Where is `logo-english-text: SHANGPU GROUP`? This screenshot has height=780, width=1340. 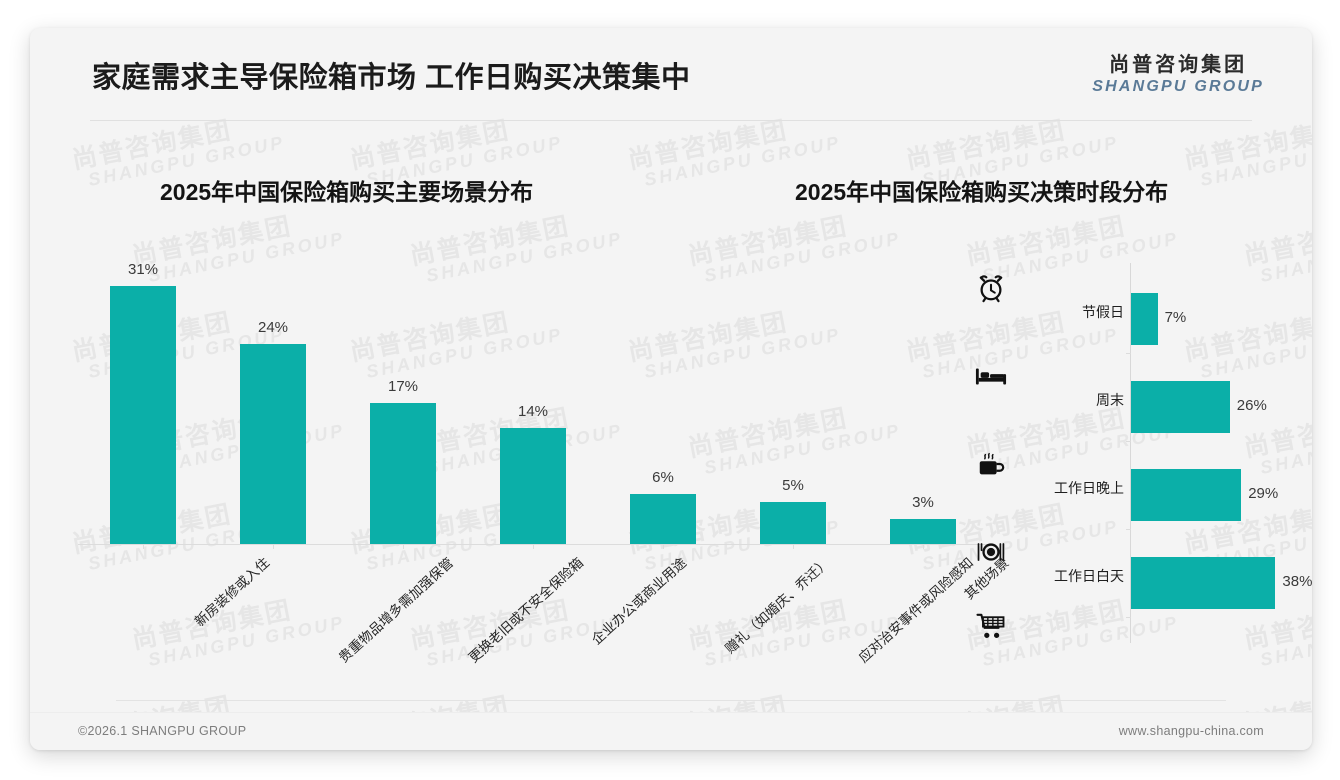 logo-english-text: SHANGPU GROUP is located at coordinates (1178, 86).